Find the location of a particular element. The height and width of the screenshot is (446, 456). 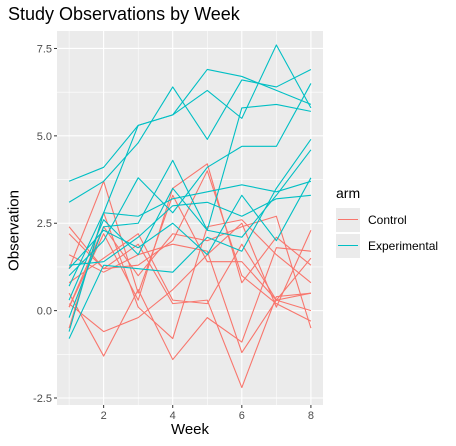

legend-key-experimental is located at coordinates (348, 246).